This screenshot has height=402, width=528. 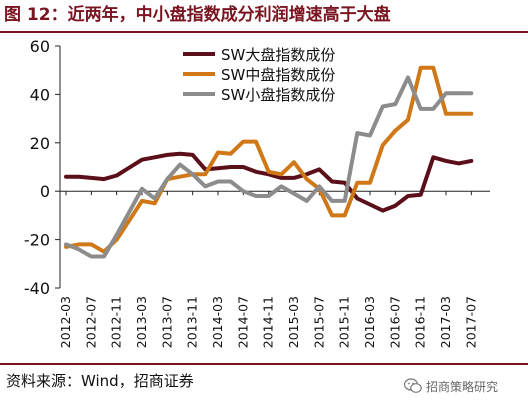 I want to click on watermark-text: 招商策略研究, so click(x=462, y=386).